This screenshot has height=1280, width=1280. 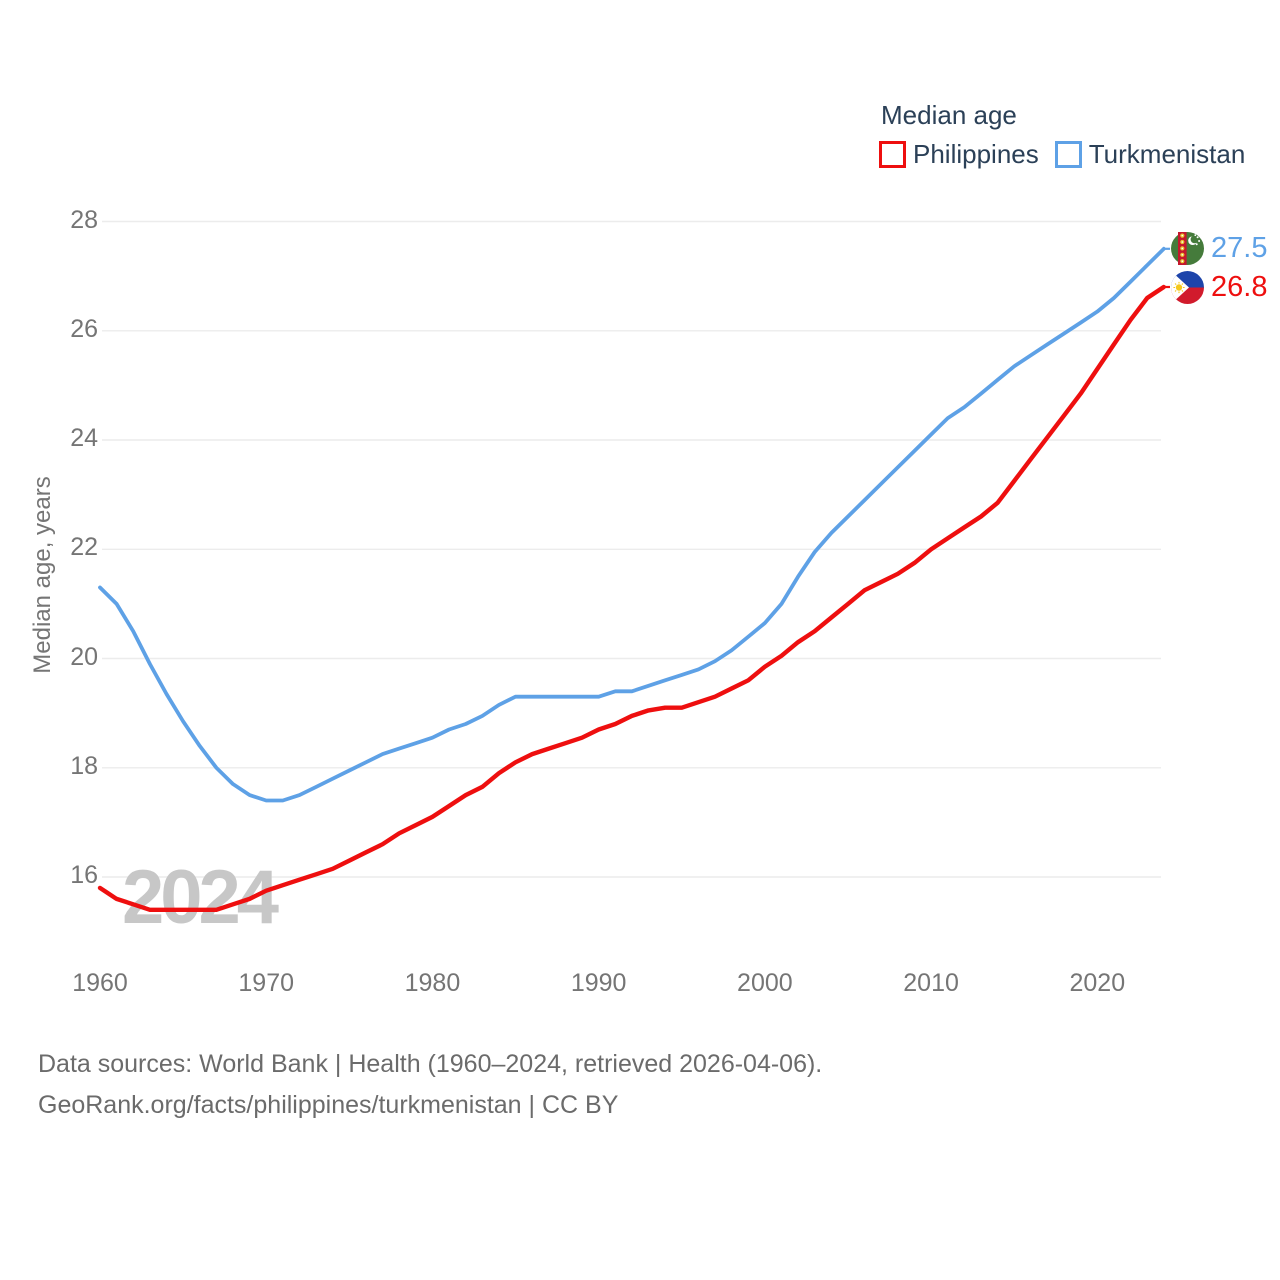 What do you see at coordinates (84, 875) in the screenshot?
I see `y-tick-label-16: 16` at bounding box center [84, 875].